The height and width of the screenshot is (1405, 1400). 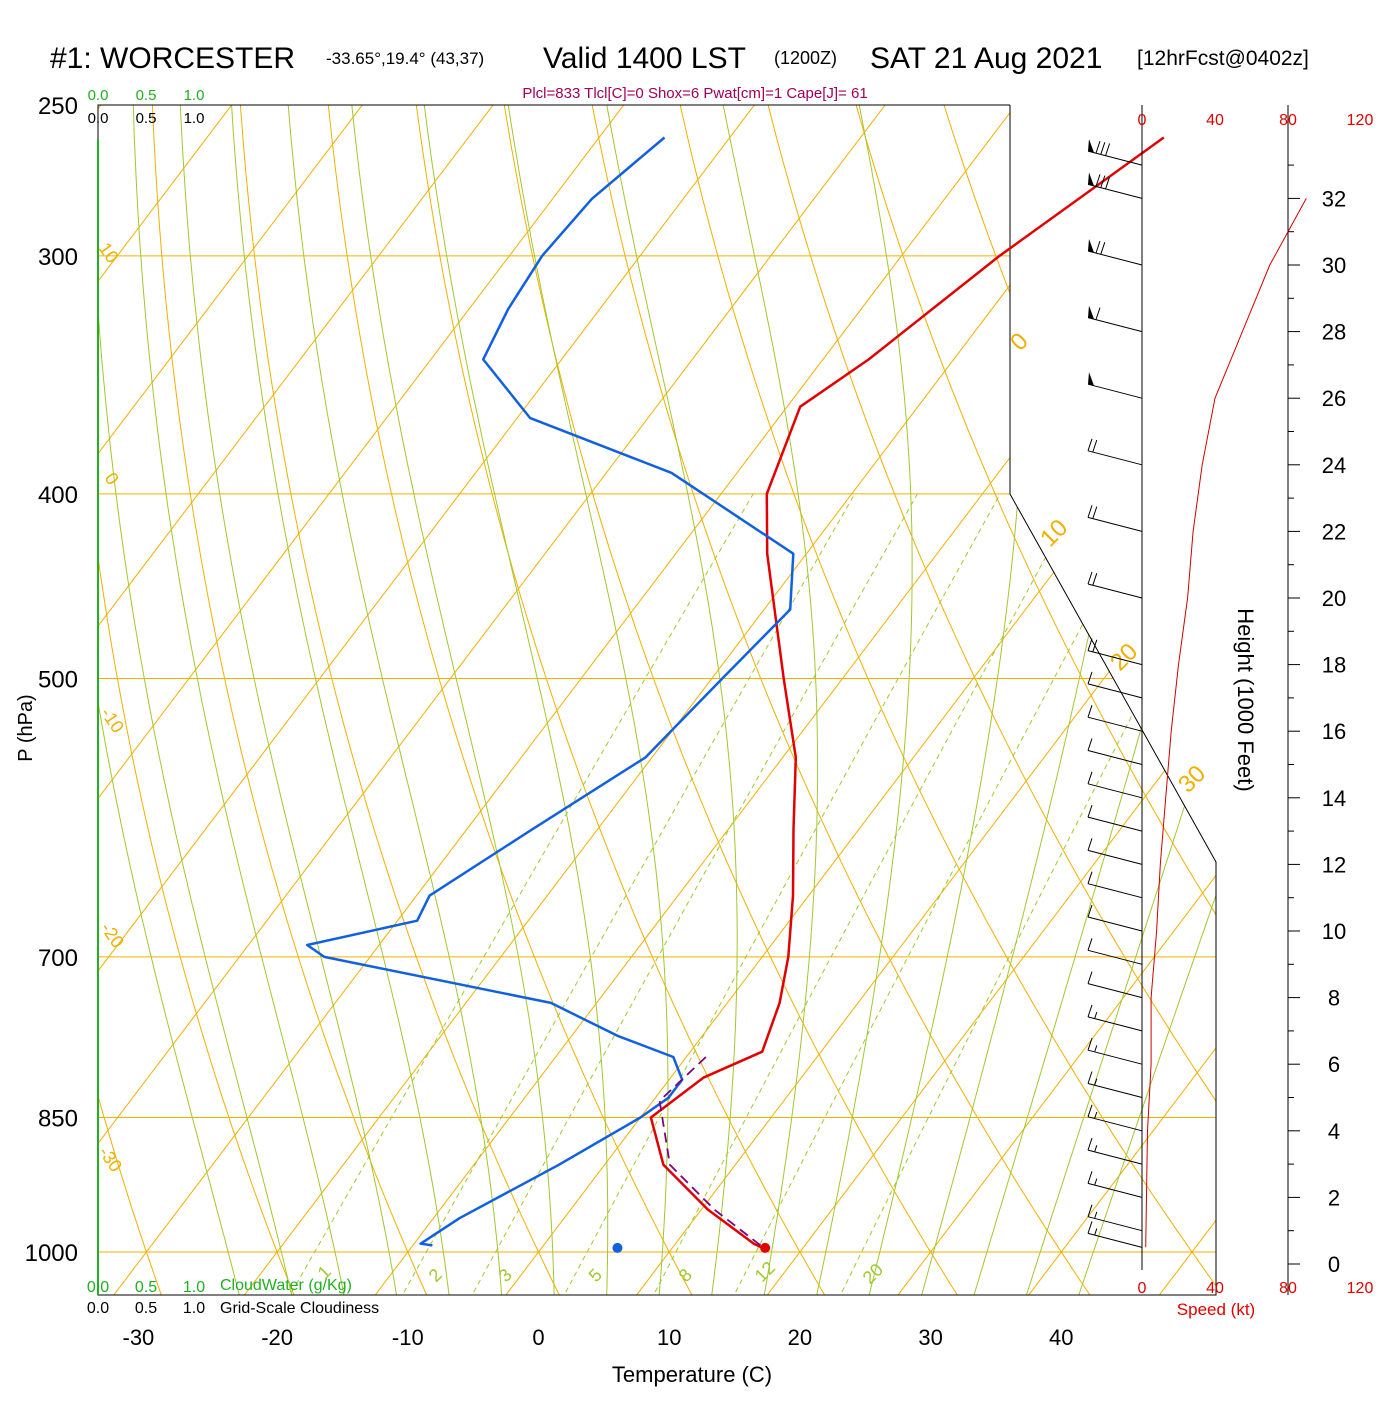 What do you see at coordinates (233, 1308) in the screenshot?
I see `cloudiness-bottom-axis: 0.0 0.5 1.0 Grid-Scale Cloudiness` at bounding box center [233, 1308].